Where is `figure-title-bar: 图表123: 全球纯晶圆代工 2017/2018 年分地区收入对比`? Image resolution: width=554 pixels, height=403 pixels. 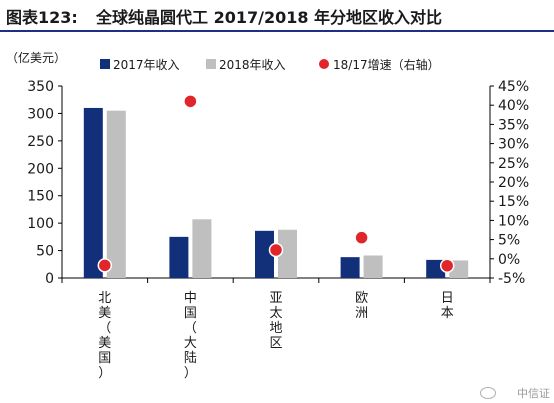
figure-title-bar: 图表123: 全球纯晶圆代工 2017/2018 年分地区收入对比 is located at coordinates (277, 16).